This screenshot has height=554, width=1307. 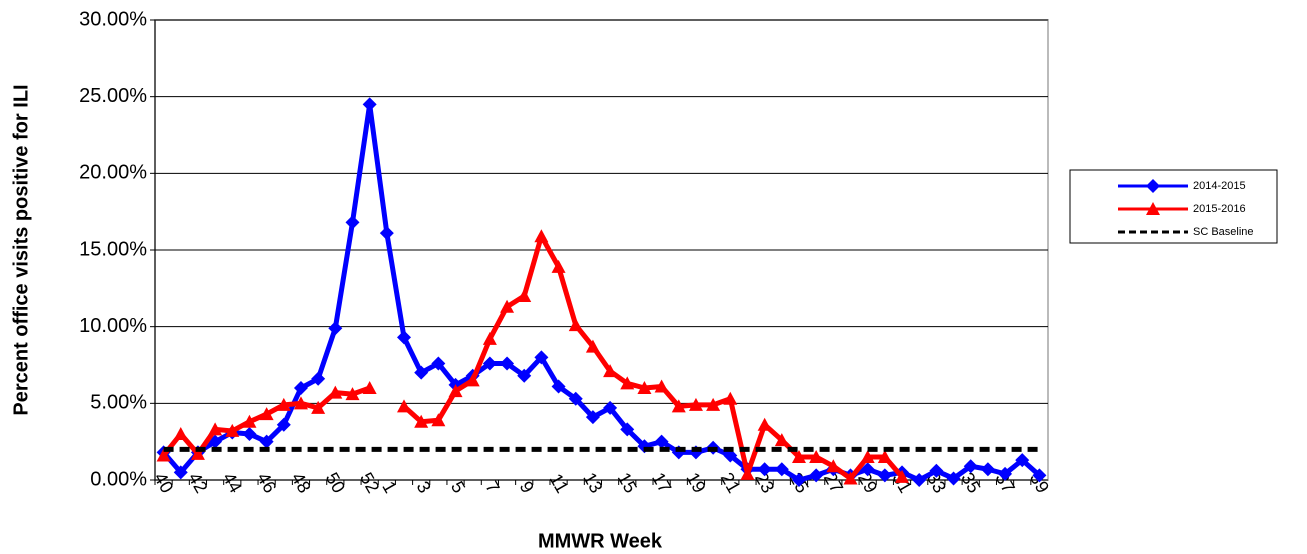 I want to click on legend-label: 2014-2015, so click(x=1219, y=186).